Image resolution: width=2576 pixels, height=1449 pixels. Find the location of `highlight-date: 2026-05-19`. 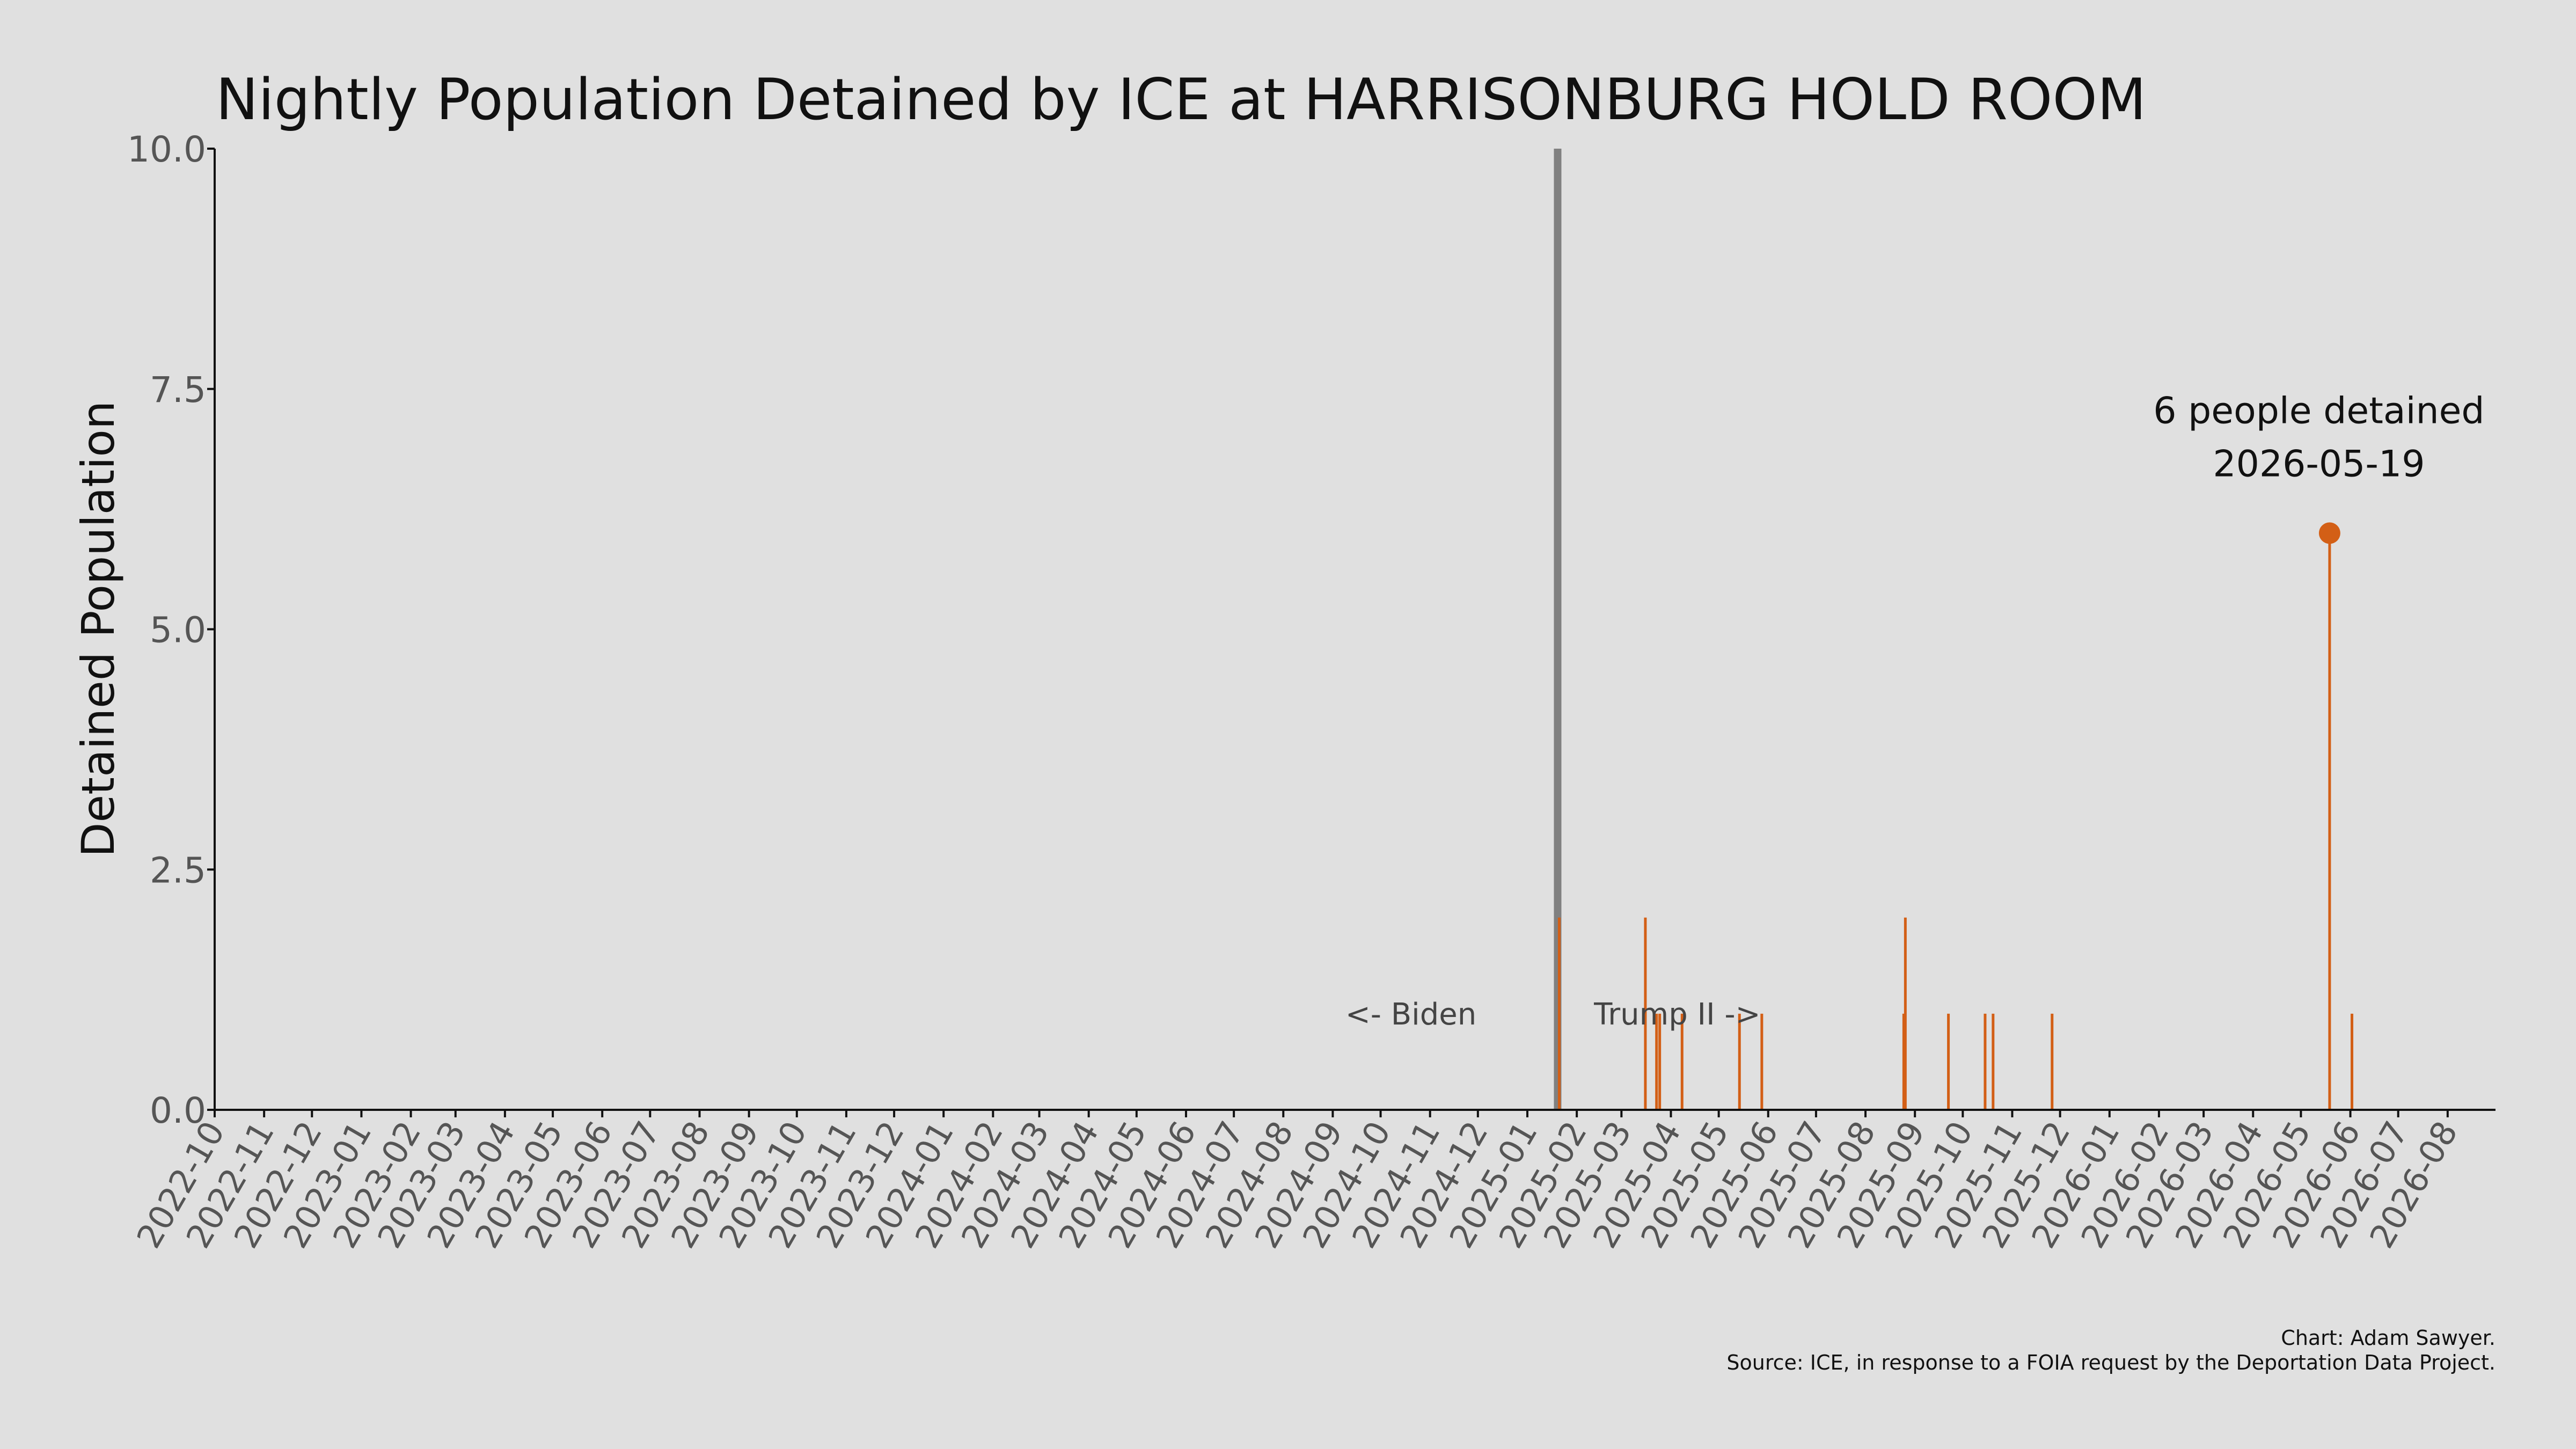

highlight-date: 2026-05-19 is located at coordinates (2319, 464).